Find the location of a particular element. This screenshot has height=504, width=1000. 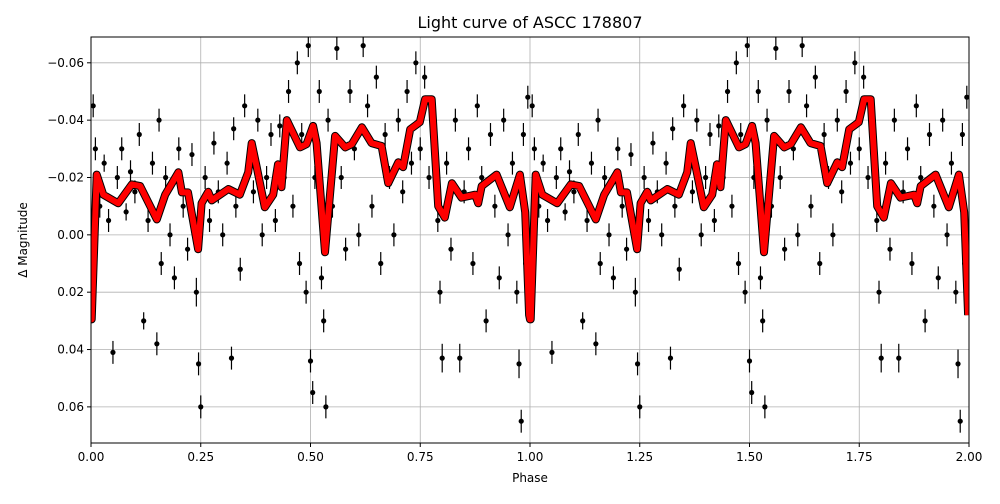

y-tick-label: 0.02 is located at coordinates (70, 292).